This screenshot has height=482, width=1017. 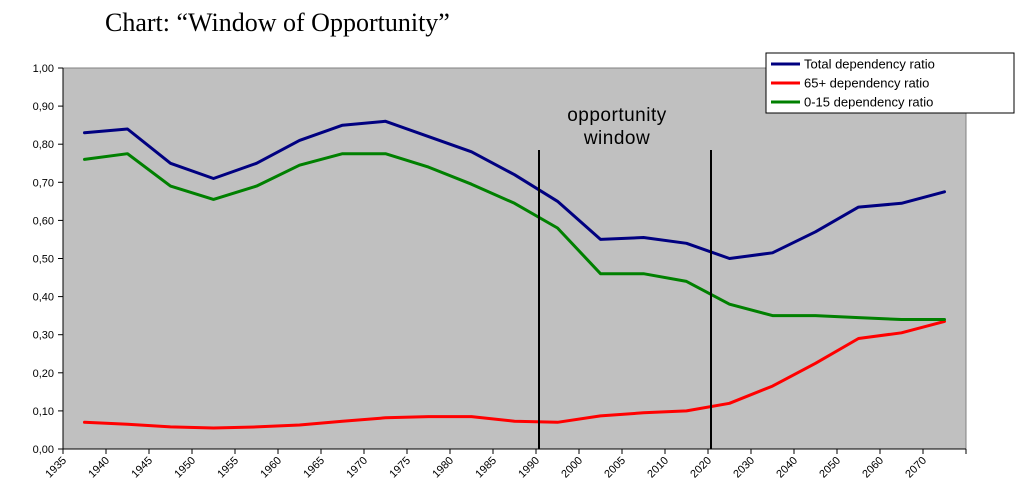 I want to click on legend-box, so click(x=890, y=83).